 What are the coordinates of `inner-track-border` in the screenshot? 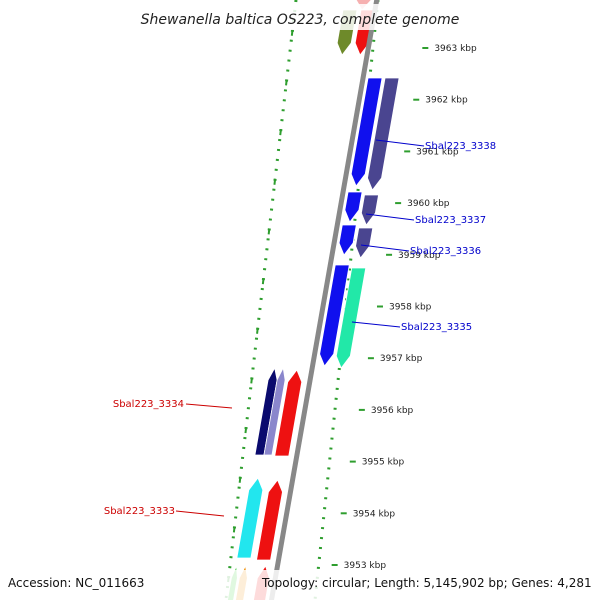 It's located at (261, 300).